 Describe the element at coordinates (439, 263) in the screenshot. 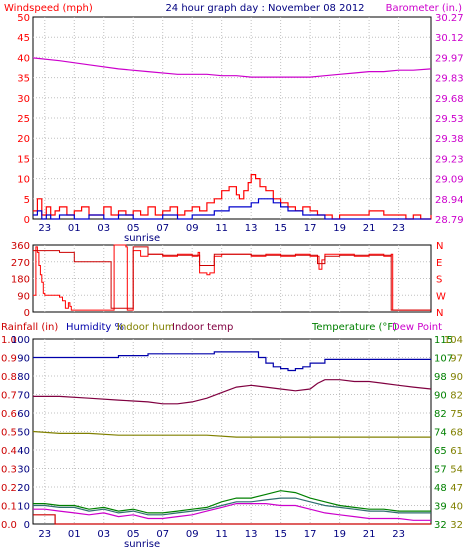

I see `compass-label: E` at that location.